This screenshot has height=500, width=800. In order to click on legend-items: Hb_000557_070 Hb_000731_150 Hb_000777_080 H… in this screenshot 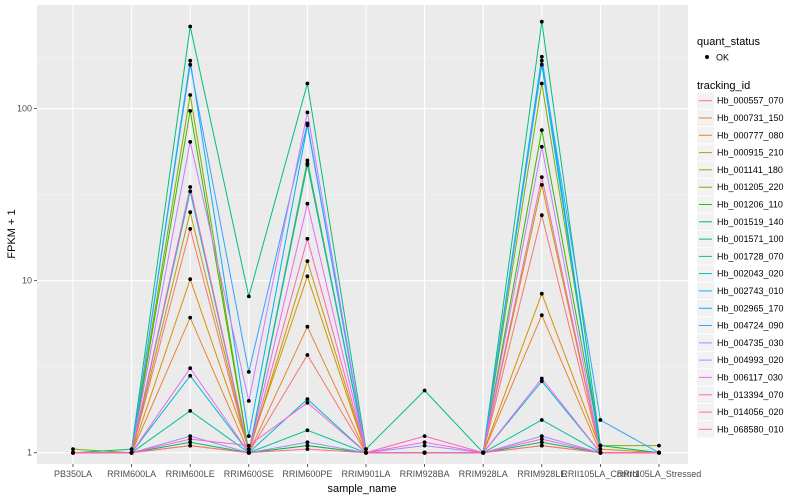, I will do `click(740, 265)`.